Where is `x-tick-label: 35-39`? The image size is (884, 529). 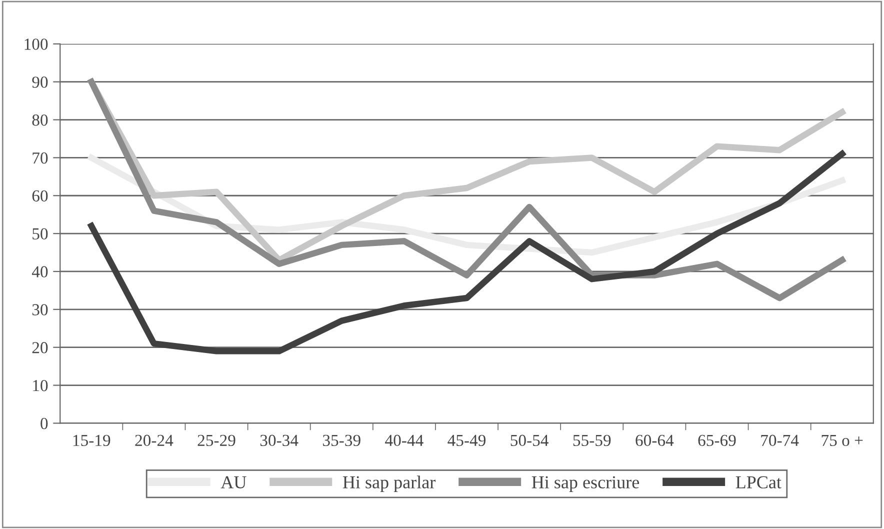
x-tick-label: 35-39 is located at coordinates (341, 440).